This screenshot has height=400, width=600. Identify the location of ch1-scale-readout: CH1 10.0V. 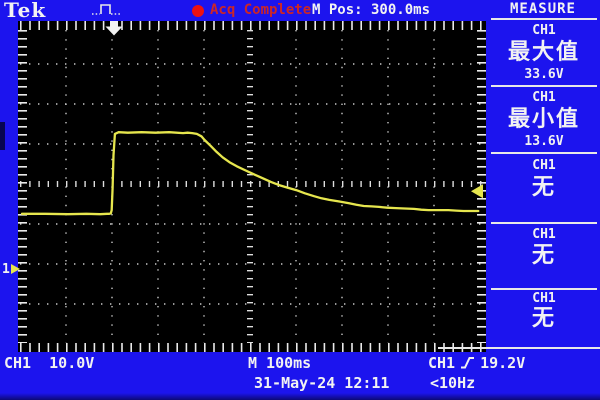
(49, 363).